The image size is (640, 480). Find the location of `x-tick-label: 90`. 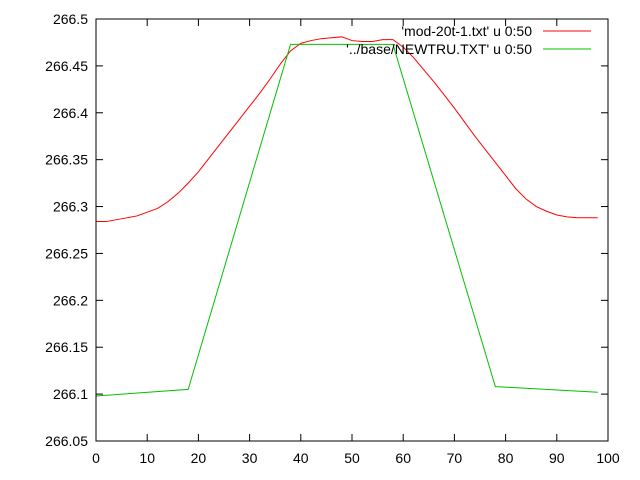

x-tick-label: 90 is located at coordinates (557, 458).